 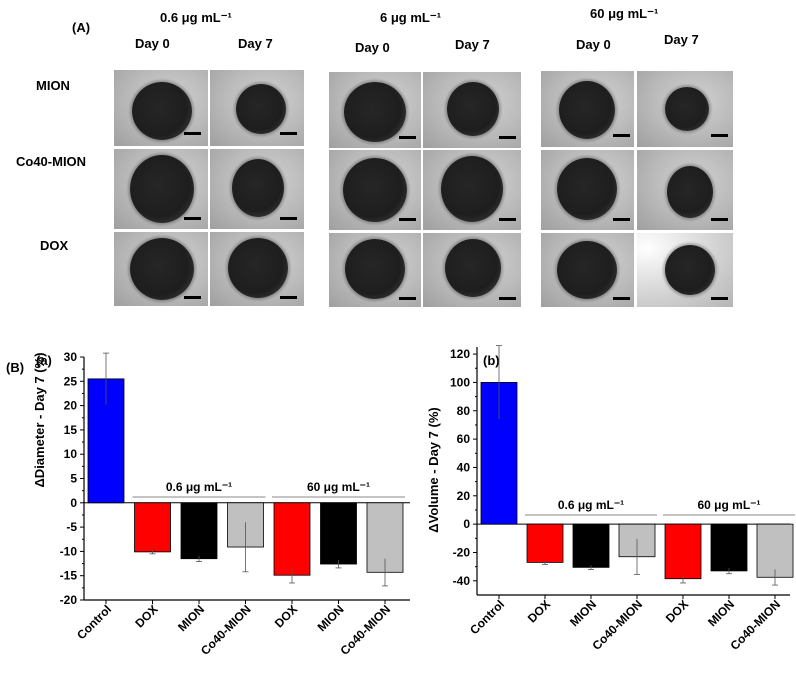 What do you see at coordinates (71, 381) in the screenshot?
I see `y-tick-label: 25` at bounding box center [71, 381].